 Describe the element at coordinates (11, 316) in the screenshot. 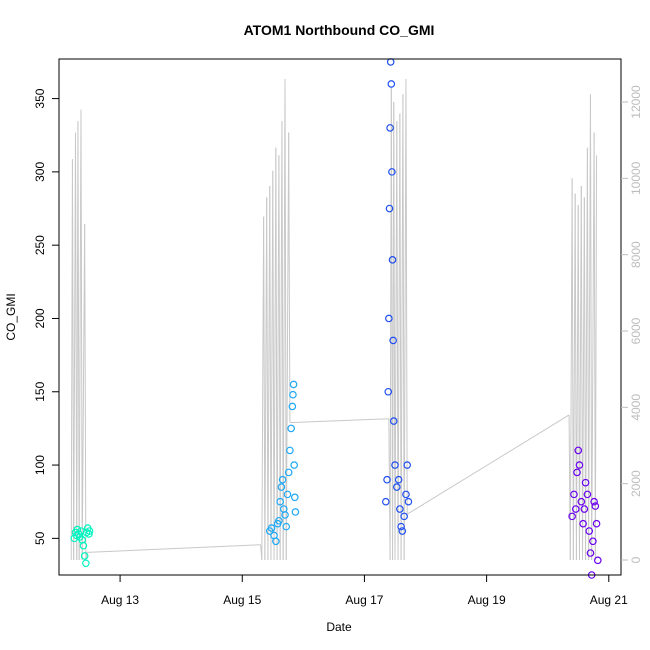

I see `y-axis-label: CO_GMI` at that location.